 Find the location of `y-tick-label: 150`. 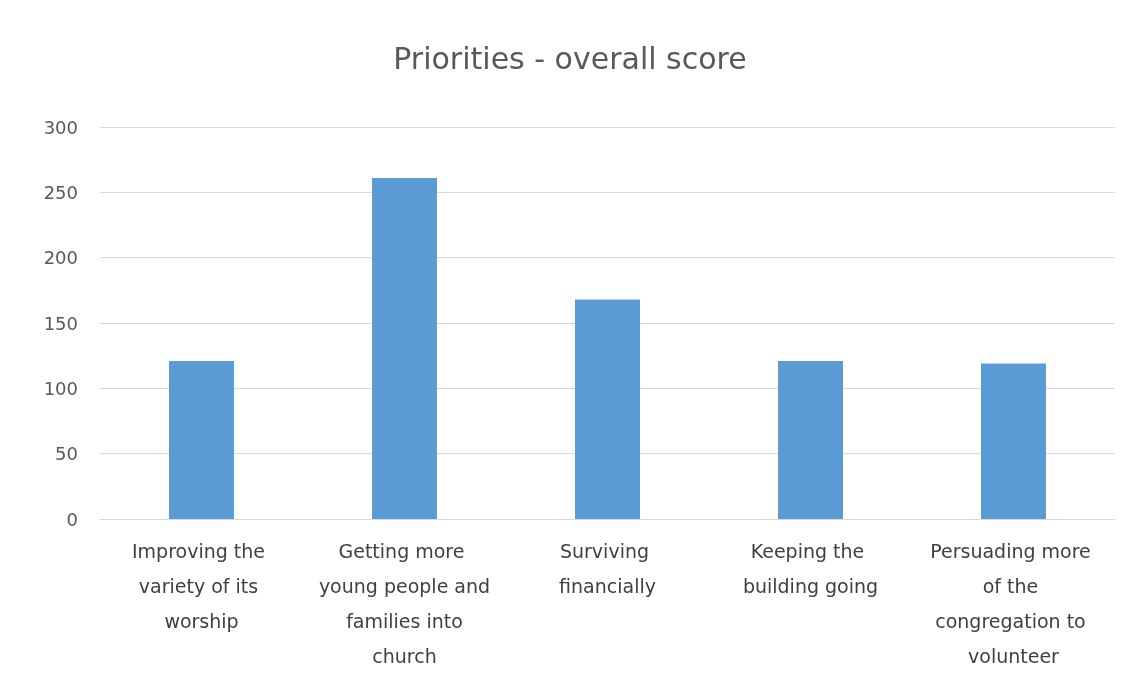

y-tick-label: 150 is located at coordinates (60, 323).